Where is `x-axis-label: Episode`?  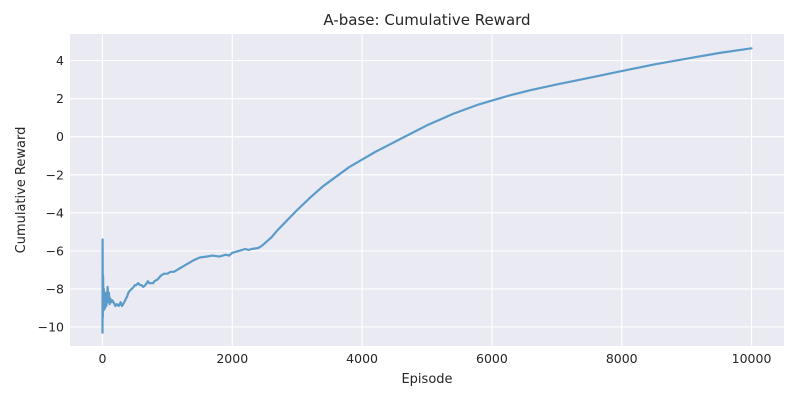 x-axis-label: Episode is located at coordinates (426, 379).